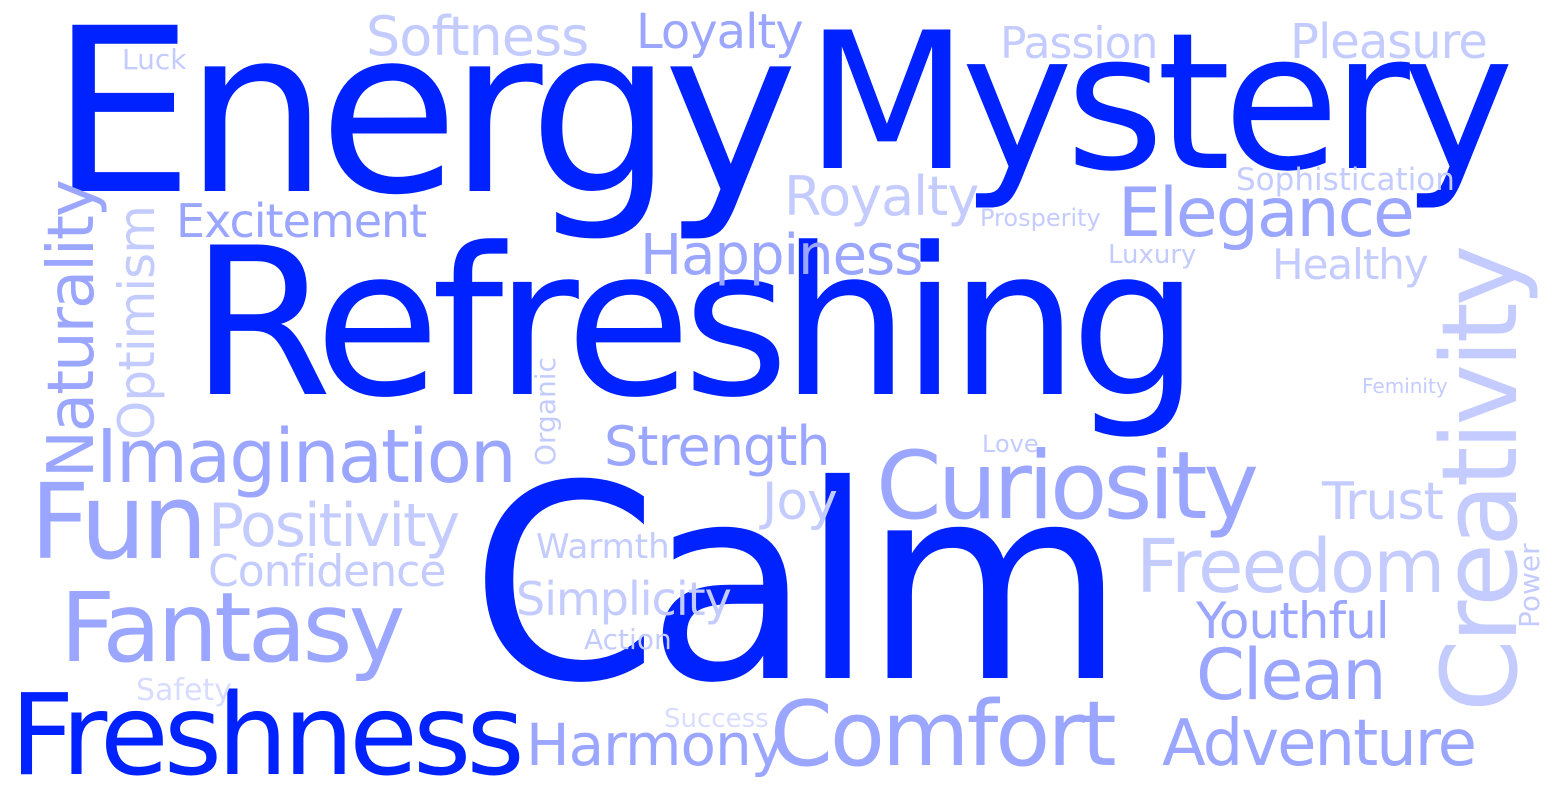 This screenshot has height=790, width=1560. What do you see at coordinates (1405, 386) in the screenshot?
I see `word-feminity: Feminity` at bounding box center [1405, 386].